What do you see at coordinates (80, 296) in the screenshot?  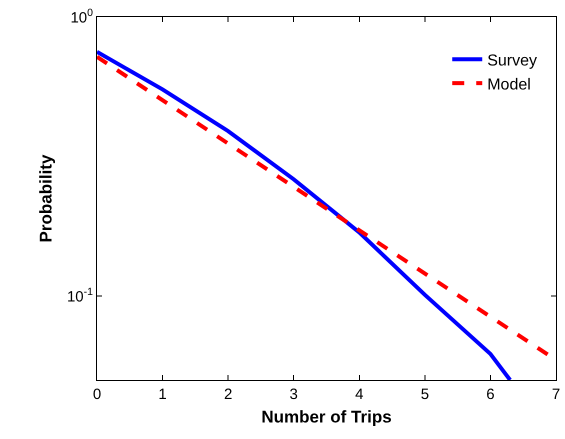 I see `y-tick-label: 10$^{-1}$` at bounding box center [80, 296].